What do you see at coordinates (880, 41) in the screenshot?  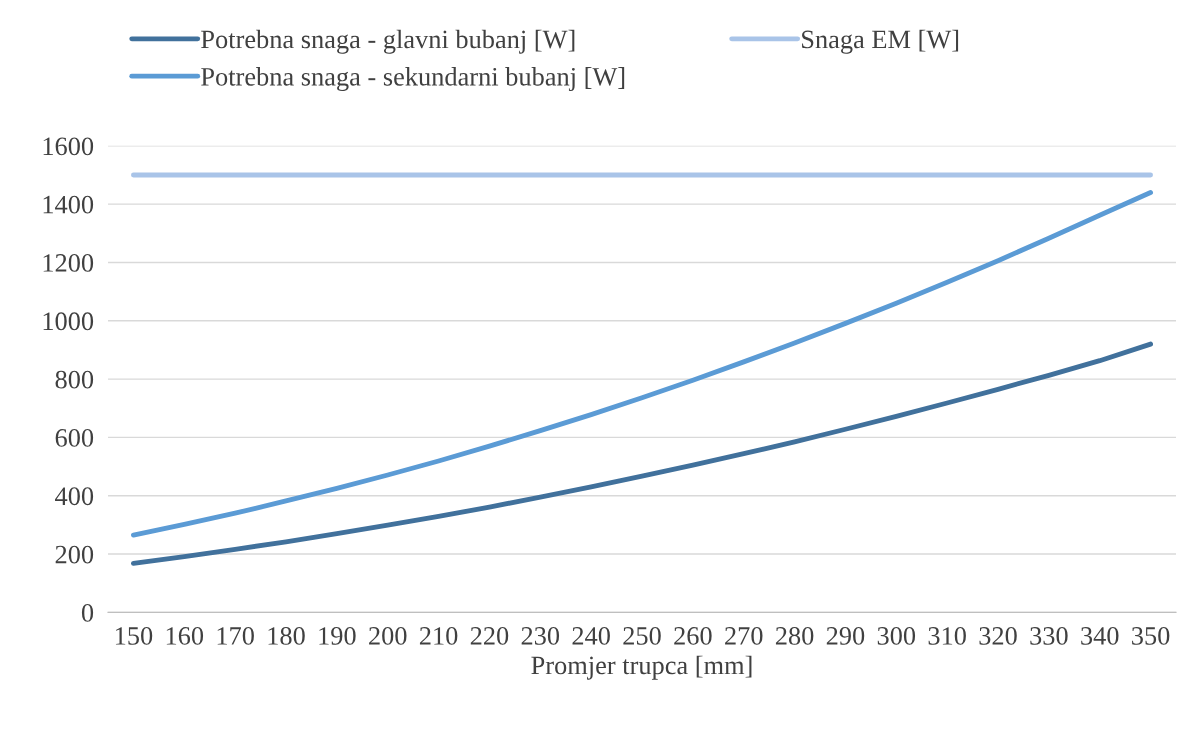 I see `legend-label: Snaga EM [W]` at bounding box center [880, 41].